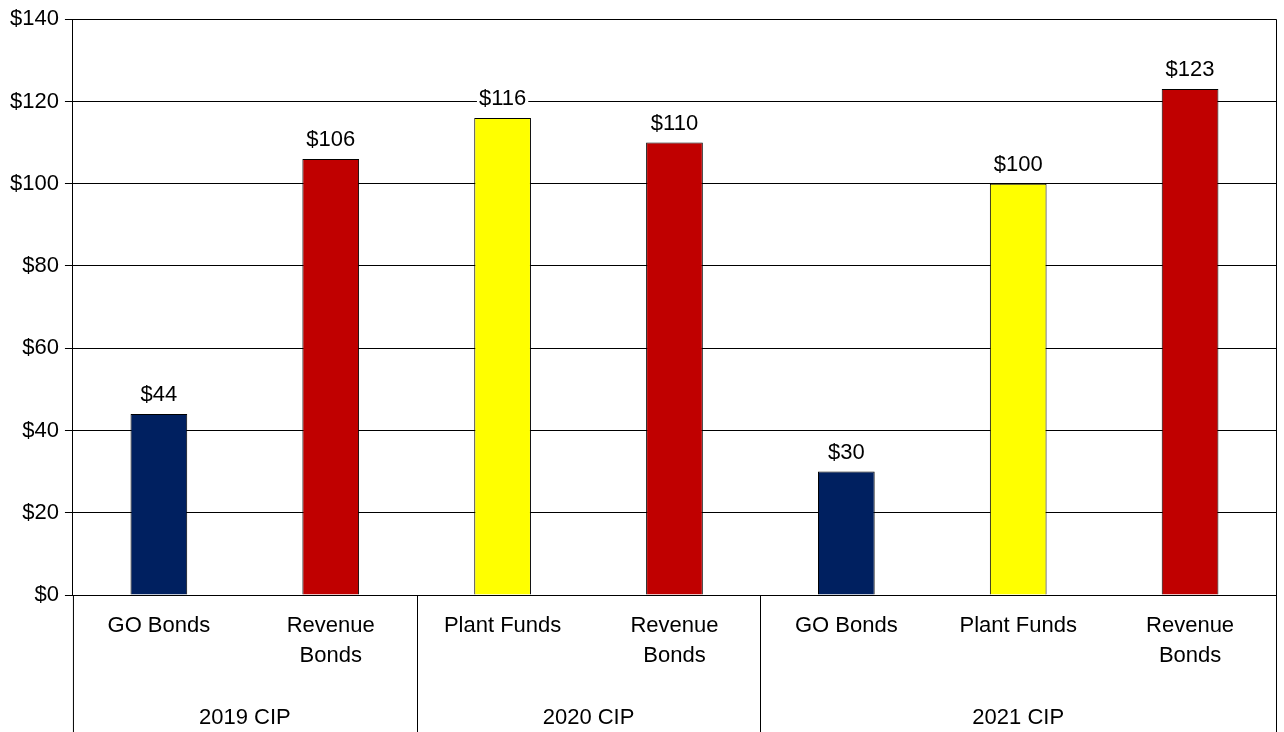 The height and width of the screenshot is (732, 1284). I want to click on text: 2020 CIP, so click(588, 717).